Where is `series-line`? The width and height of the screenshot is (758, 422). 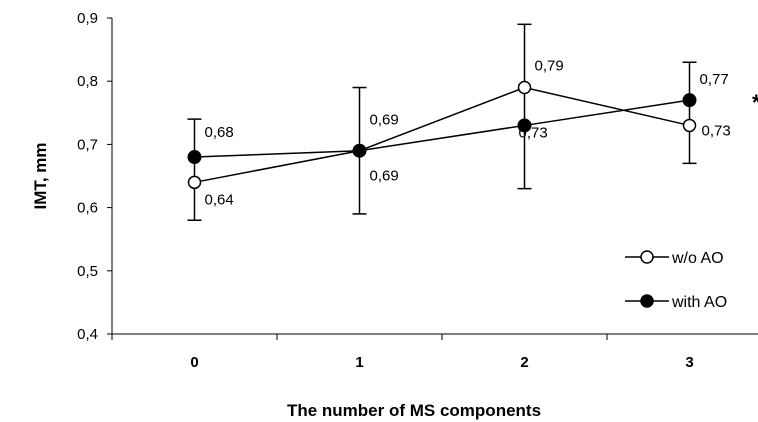 series-line is located at coordinates (442, 128).